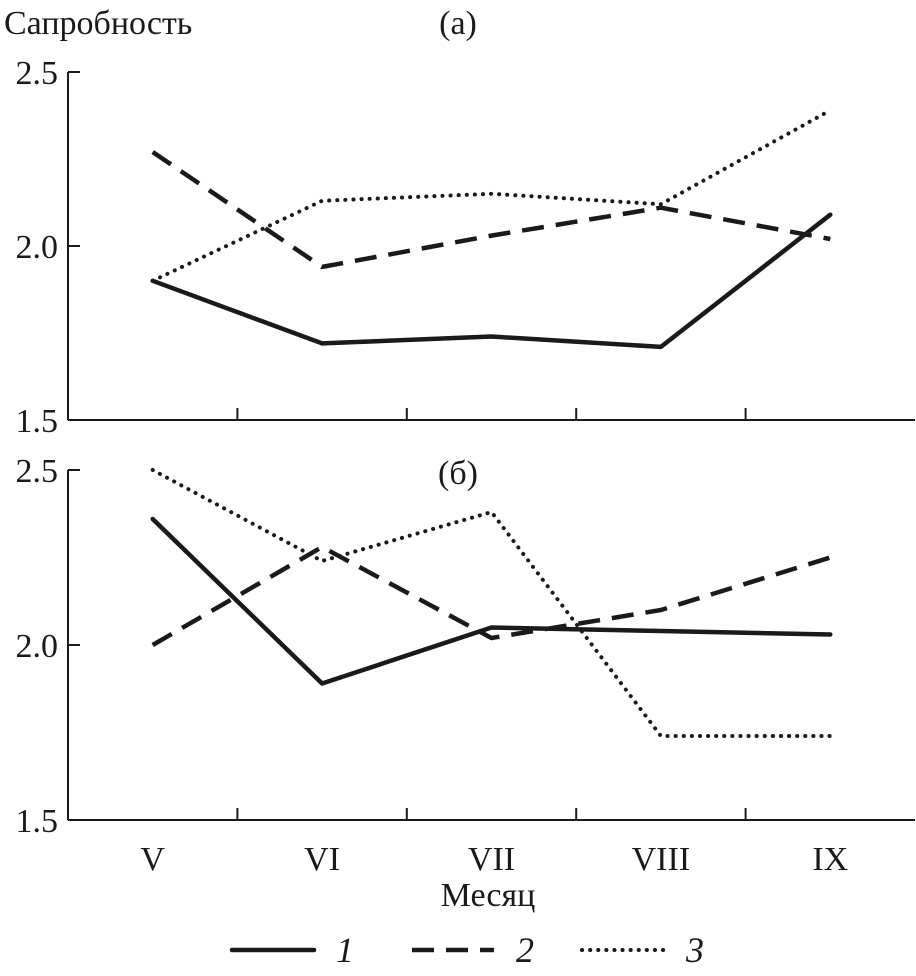 Image resolution: width=916 pixels, height=976 pixels. Describe the element at coordinates (345, 950) in the screenshot. I see `legend-label: 1` at that location.